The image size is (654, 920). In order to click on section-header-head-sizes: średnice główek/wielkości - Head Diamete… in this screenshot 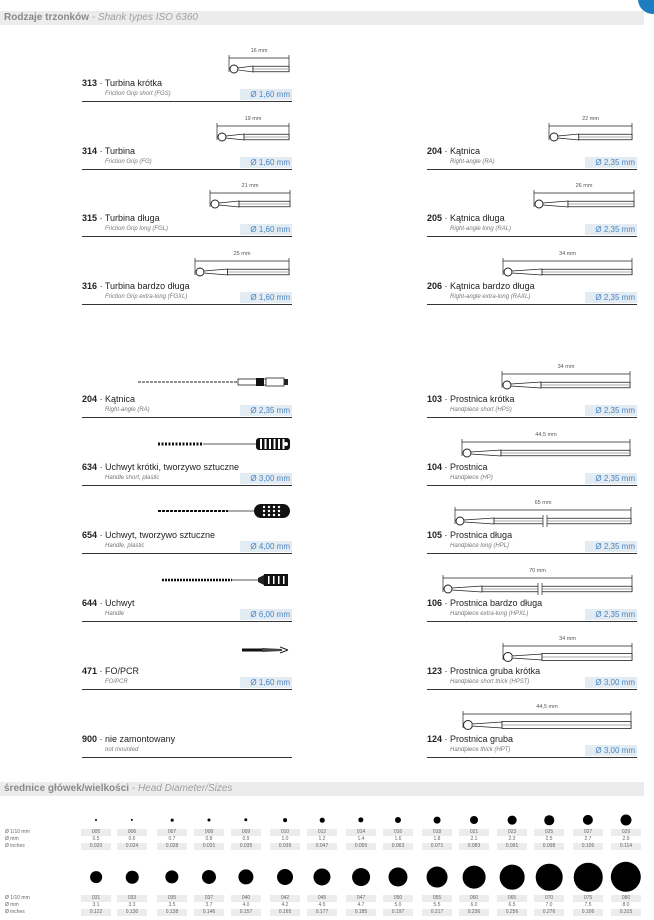, I will do `click(322, 789)`.